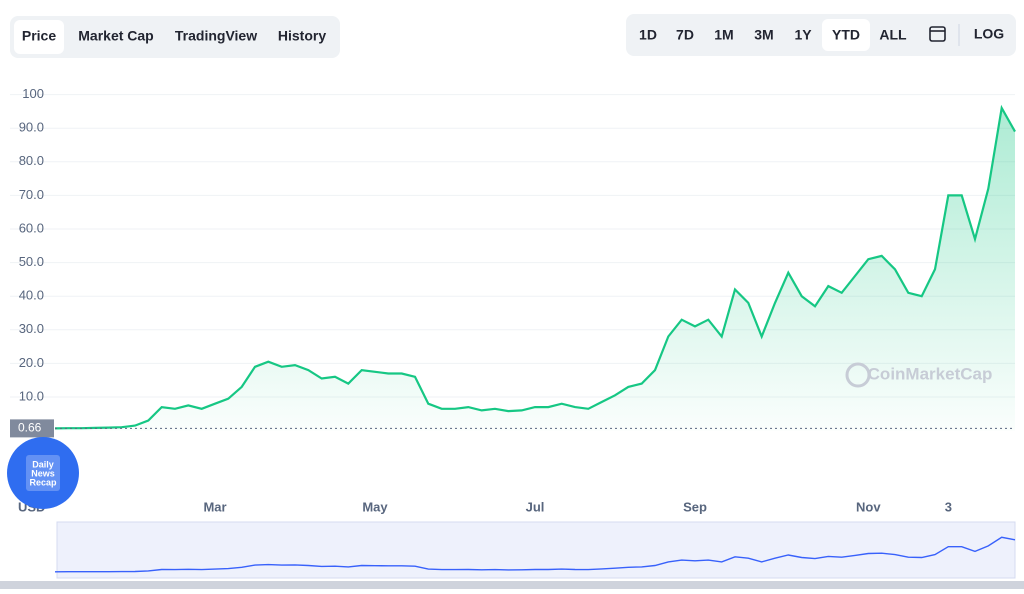 This screenshot has width=1024, height=594. I want to click on watermark: CoinMarketCap, so click(930, 373).